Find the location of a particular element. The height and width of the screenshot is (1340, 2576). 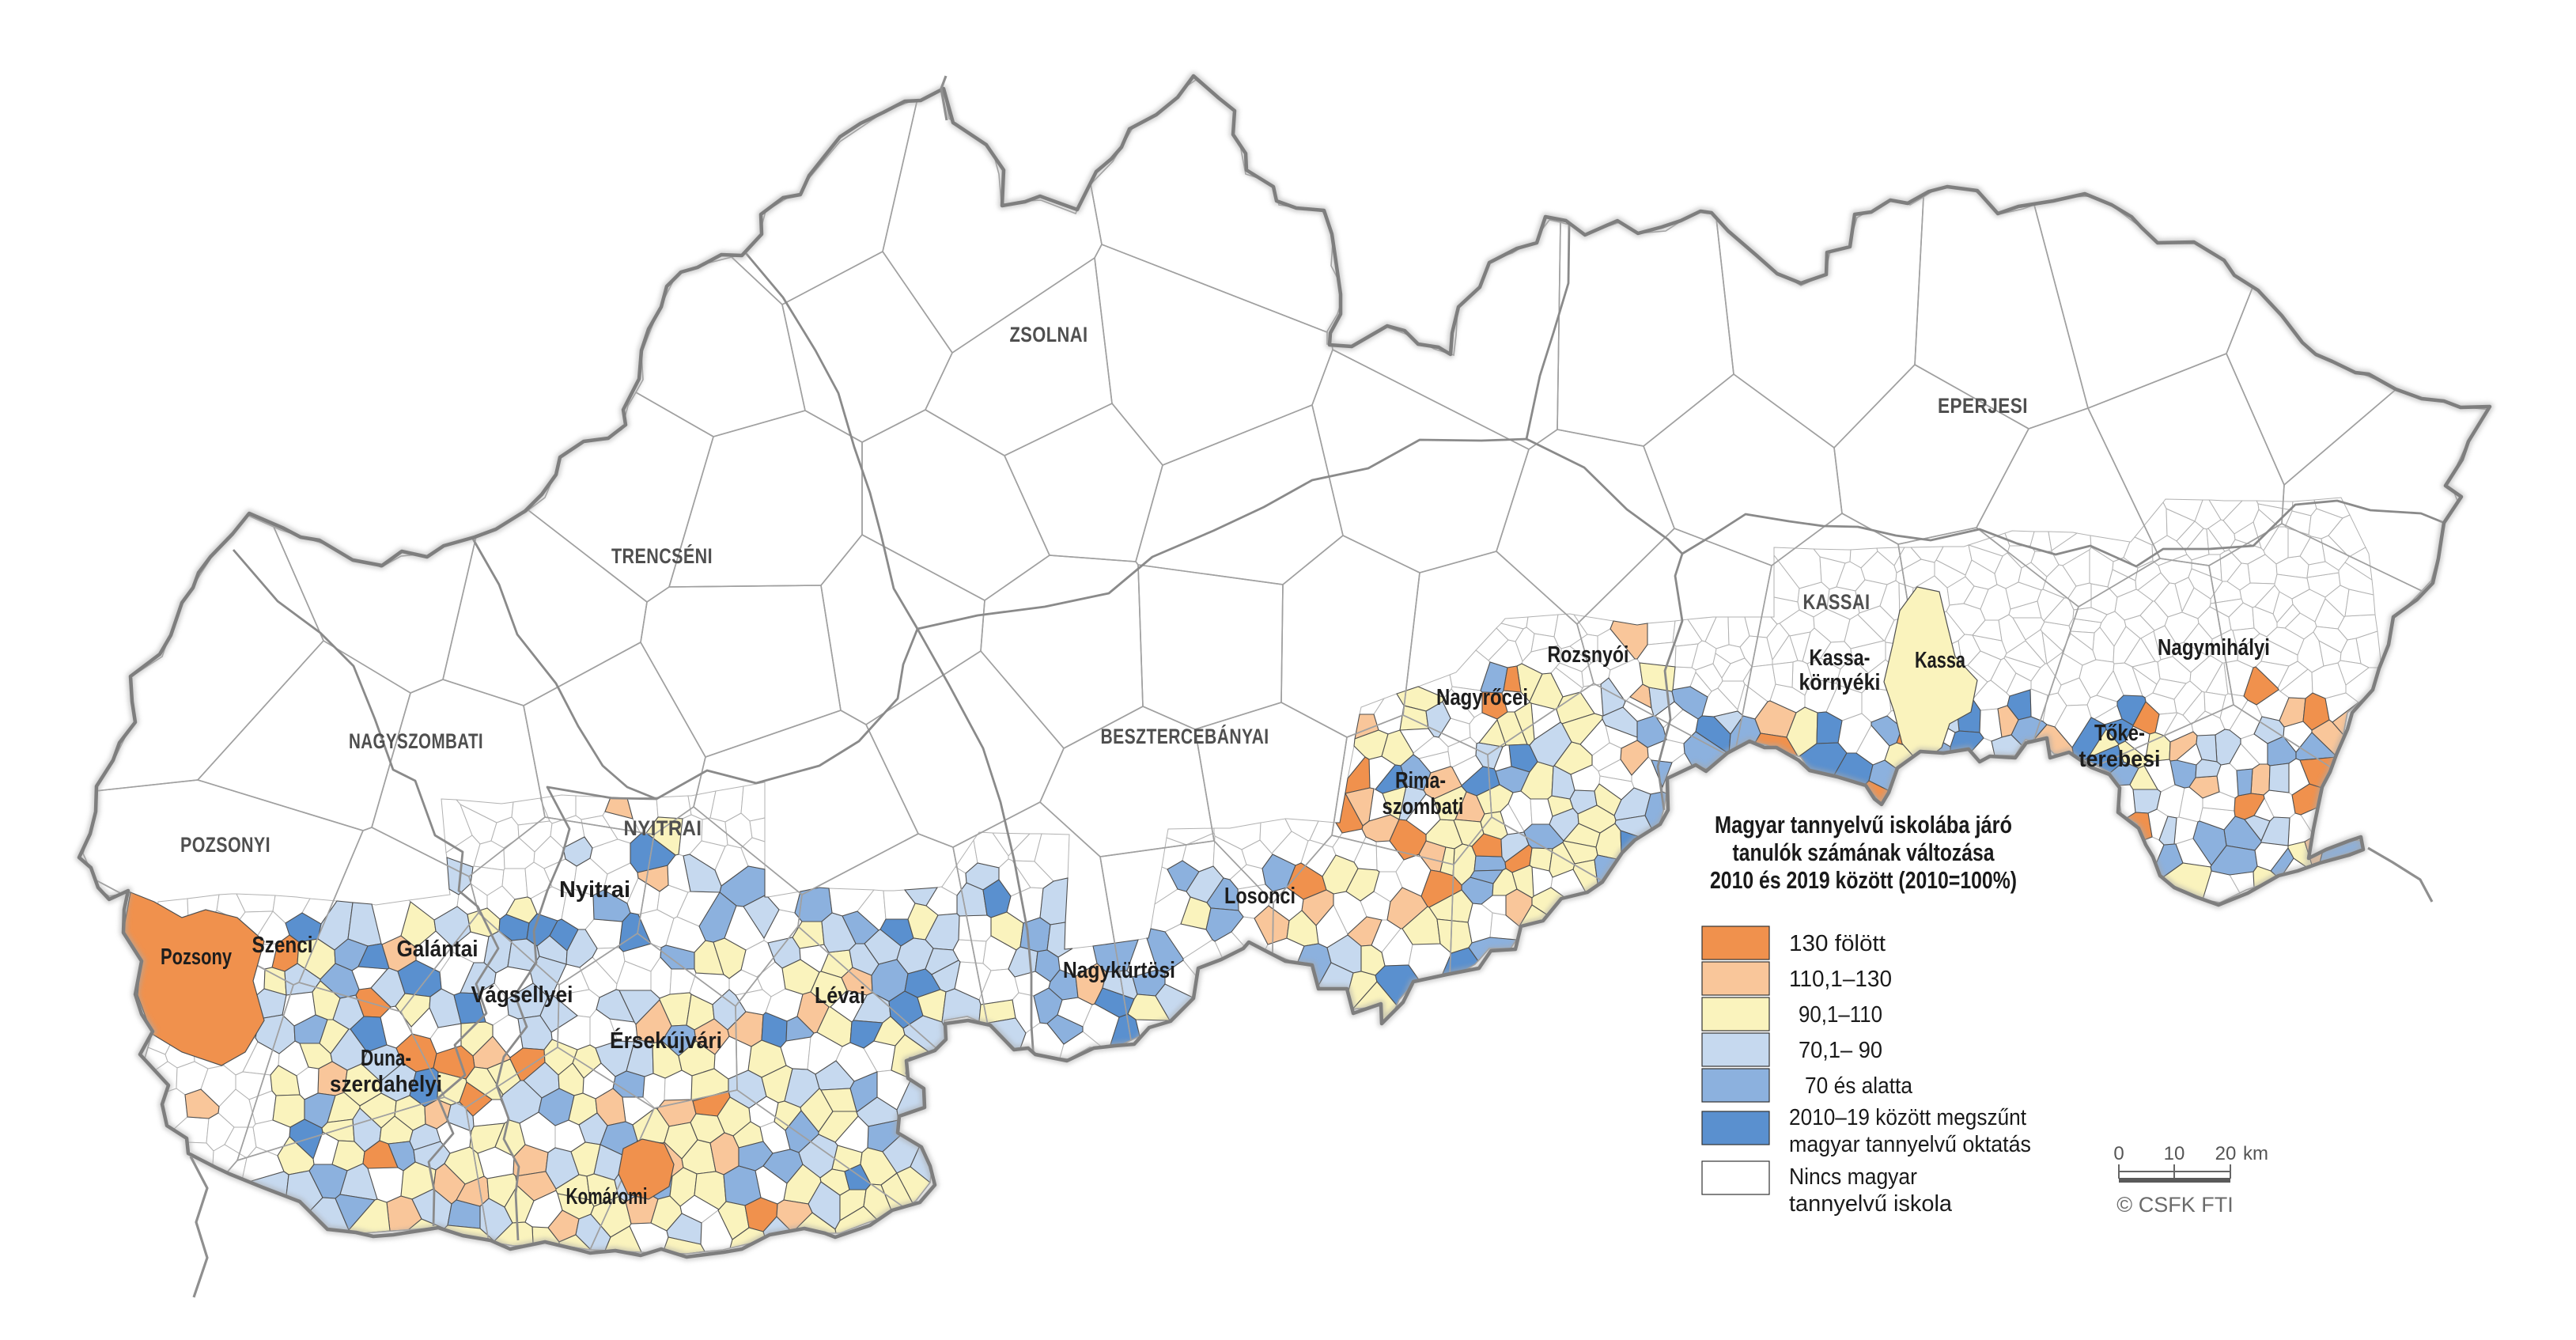

svg-text: szombati is located at coordinates (1423, 807).